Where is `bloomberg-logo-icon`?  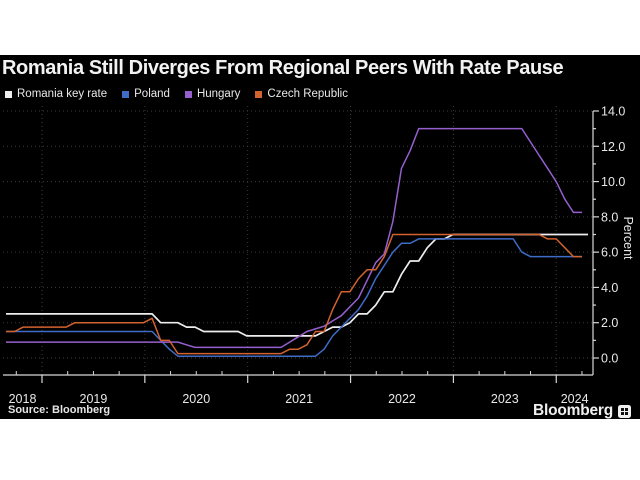 bloomberg-logo-icon is located at coordinates (624, 411).